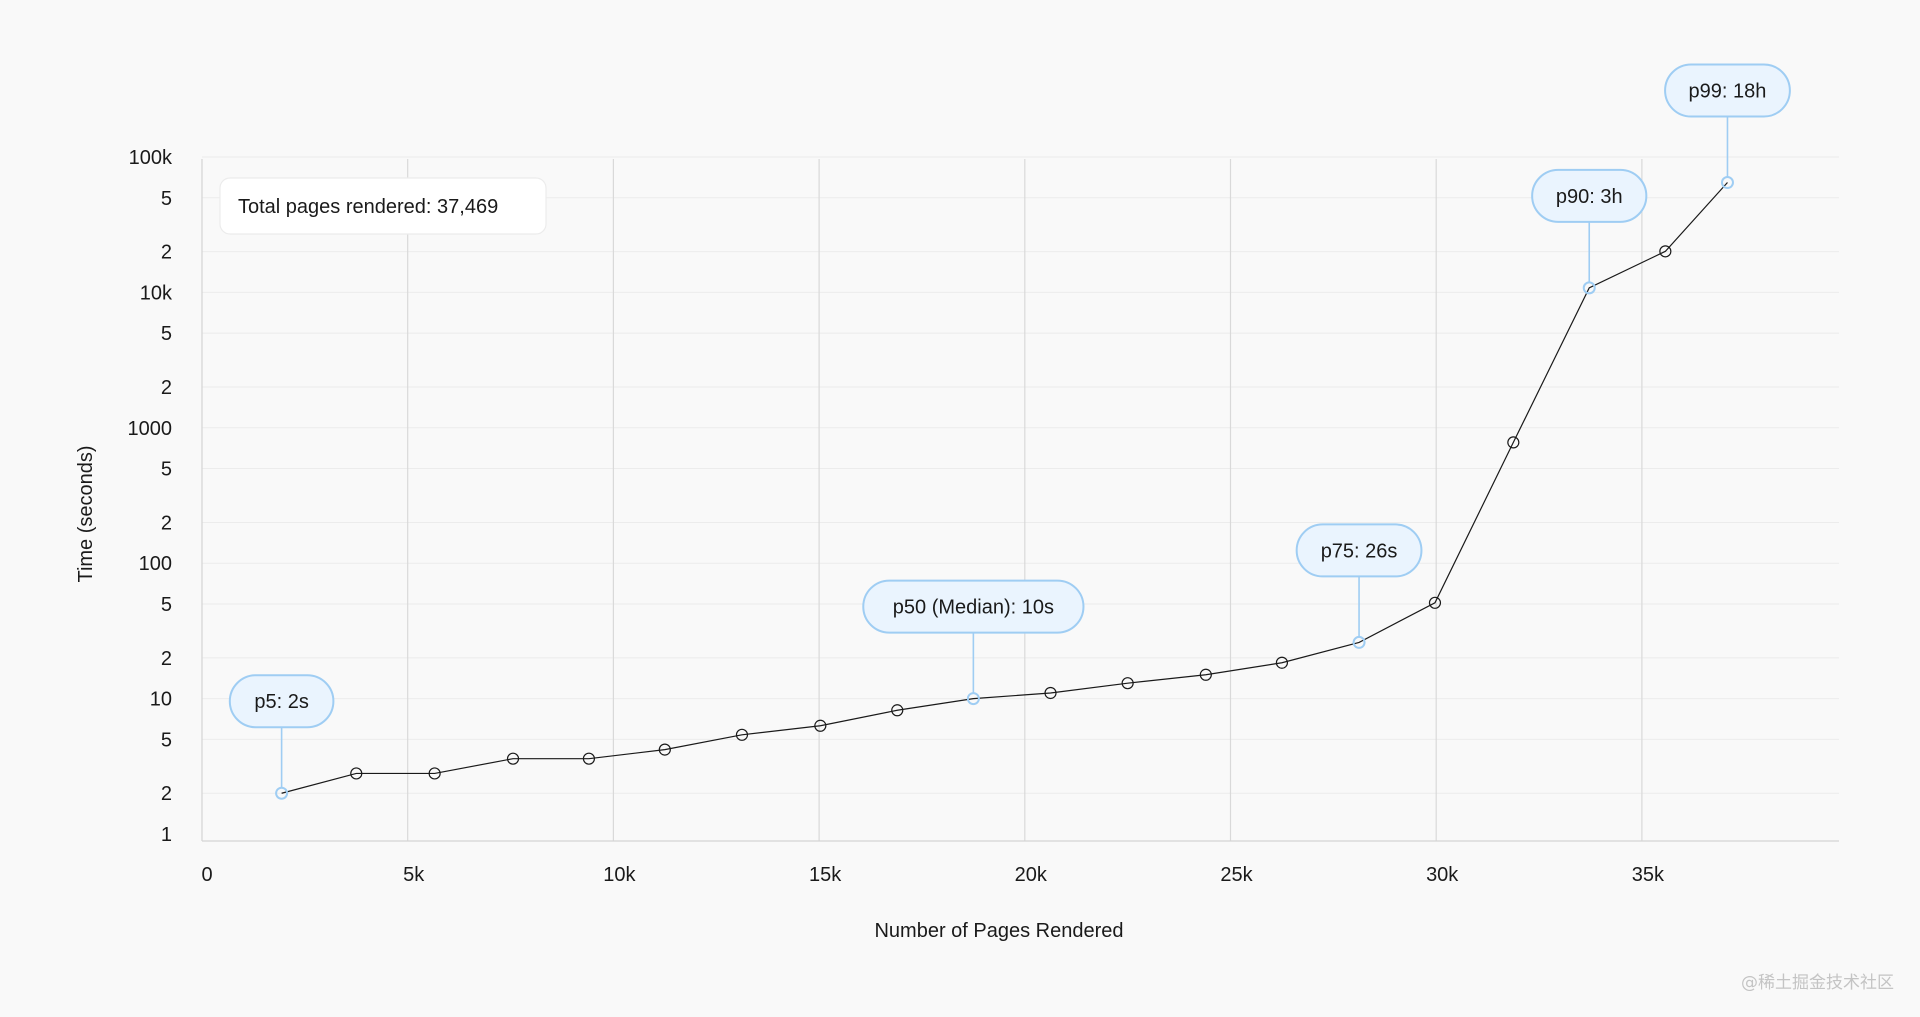 This screenshot has width=1920, height=1017. What do you see at coordinates (1589, 225) in the screenshot?
I see `annotation-callout: p90: 3h` at bounding box center [1589, 225].